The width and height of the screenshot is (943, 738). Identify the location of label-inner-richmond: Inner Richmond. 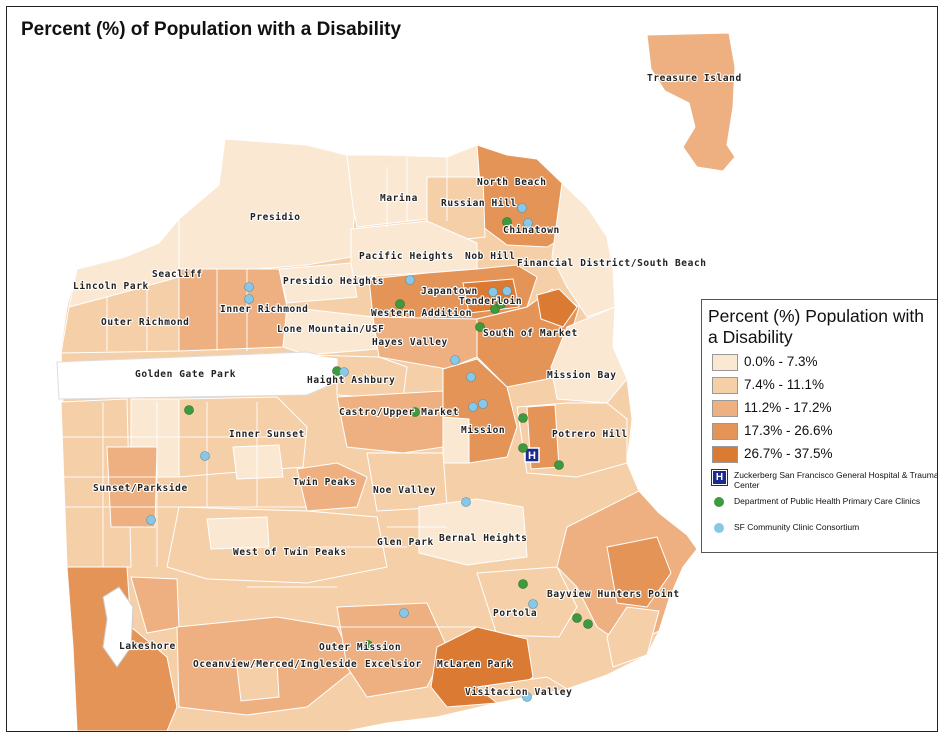
(264, 309).